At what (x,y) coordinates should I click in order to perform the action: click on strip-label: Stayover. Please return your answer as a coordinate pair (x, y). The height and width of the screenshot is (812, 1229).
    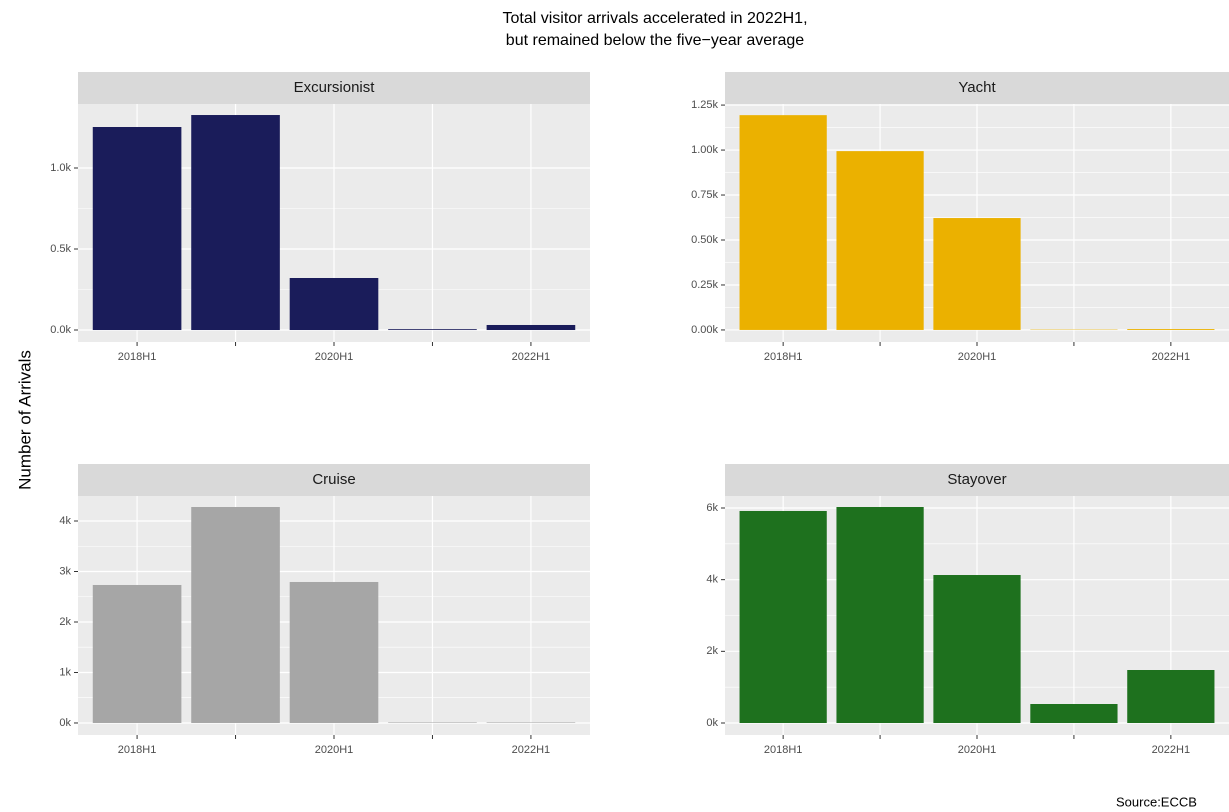
    Looking at the image, I should click on (976, 479).